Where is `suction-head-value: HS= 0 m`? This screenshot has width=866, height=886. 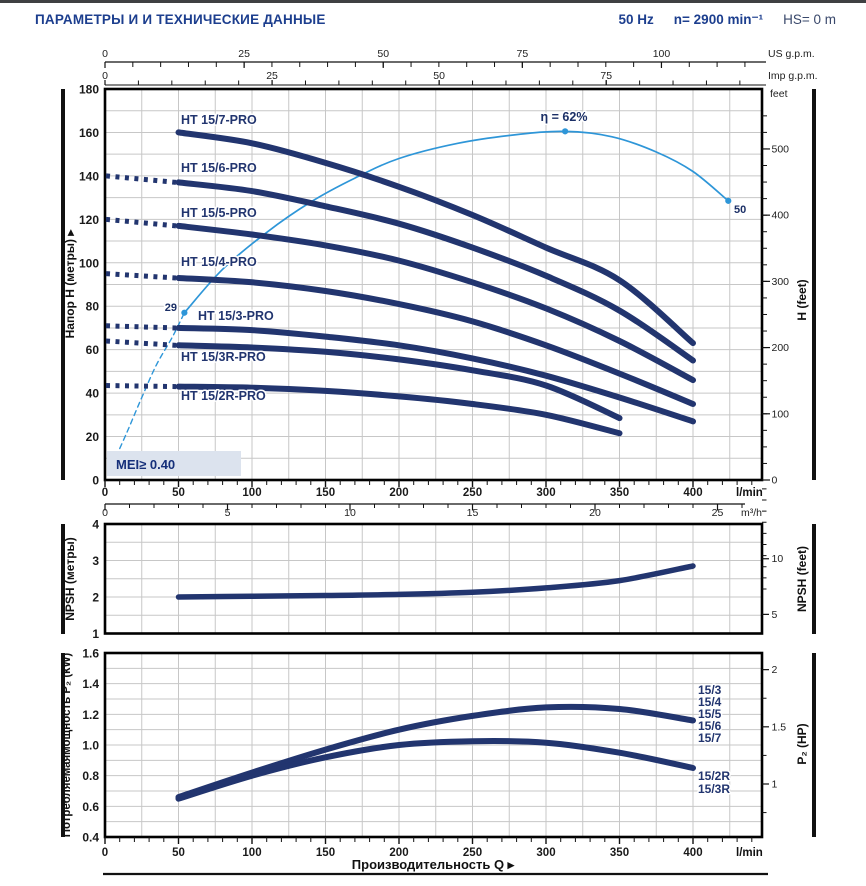 suction-head-value: HS= 0 m is located at coordinates (809, 19).